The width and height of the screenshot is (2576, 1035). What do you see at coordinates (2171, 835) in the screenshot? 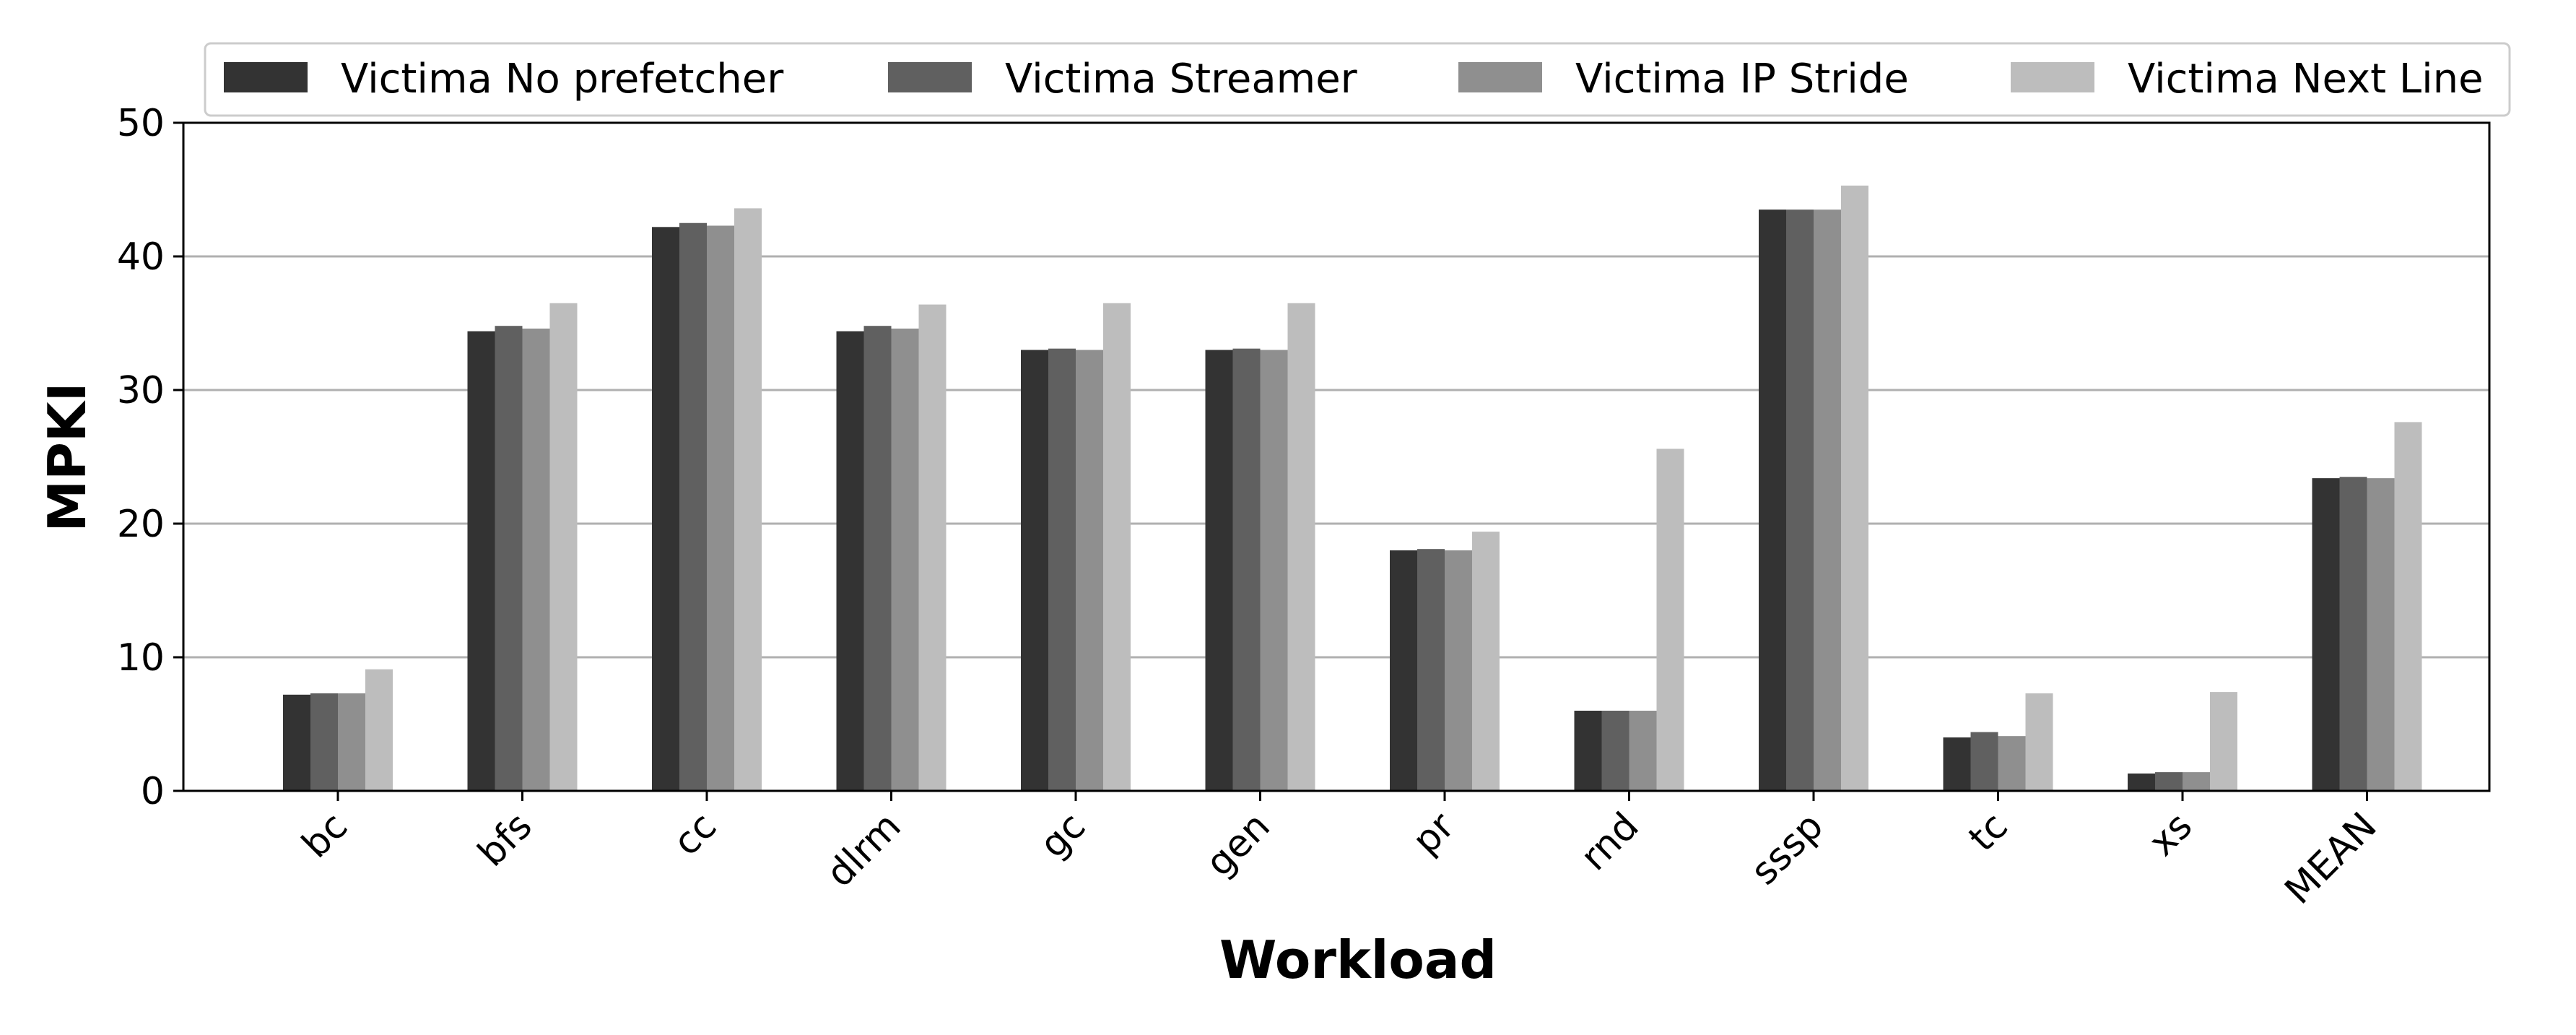
I see `x-tick-label: xs` at bounding box center [2171, 835].